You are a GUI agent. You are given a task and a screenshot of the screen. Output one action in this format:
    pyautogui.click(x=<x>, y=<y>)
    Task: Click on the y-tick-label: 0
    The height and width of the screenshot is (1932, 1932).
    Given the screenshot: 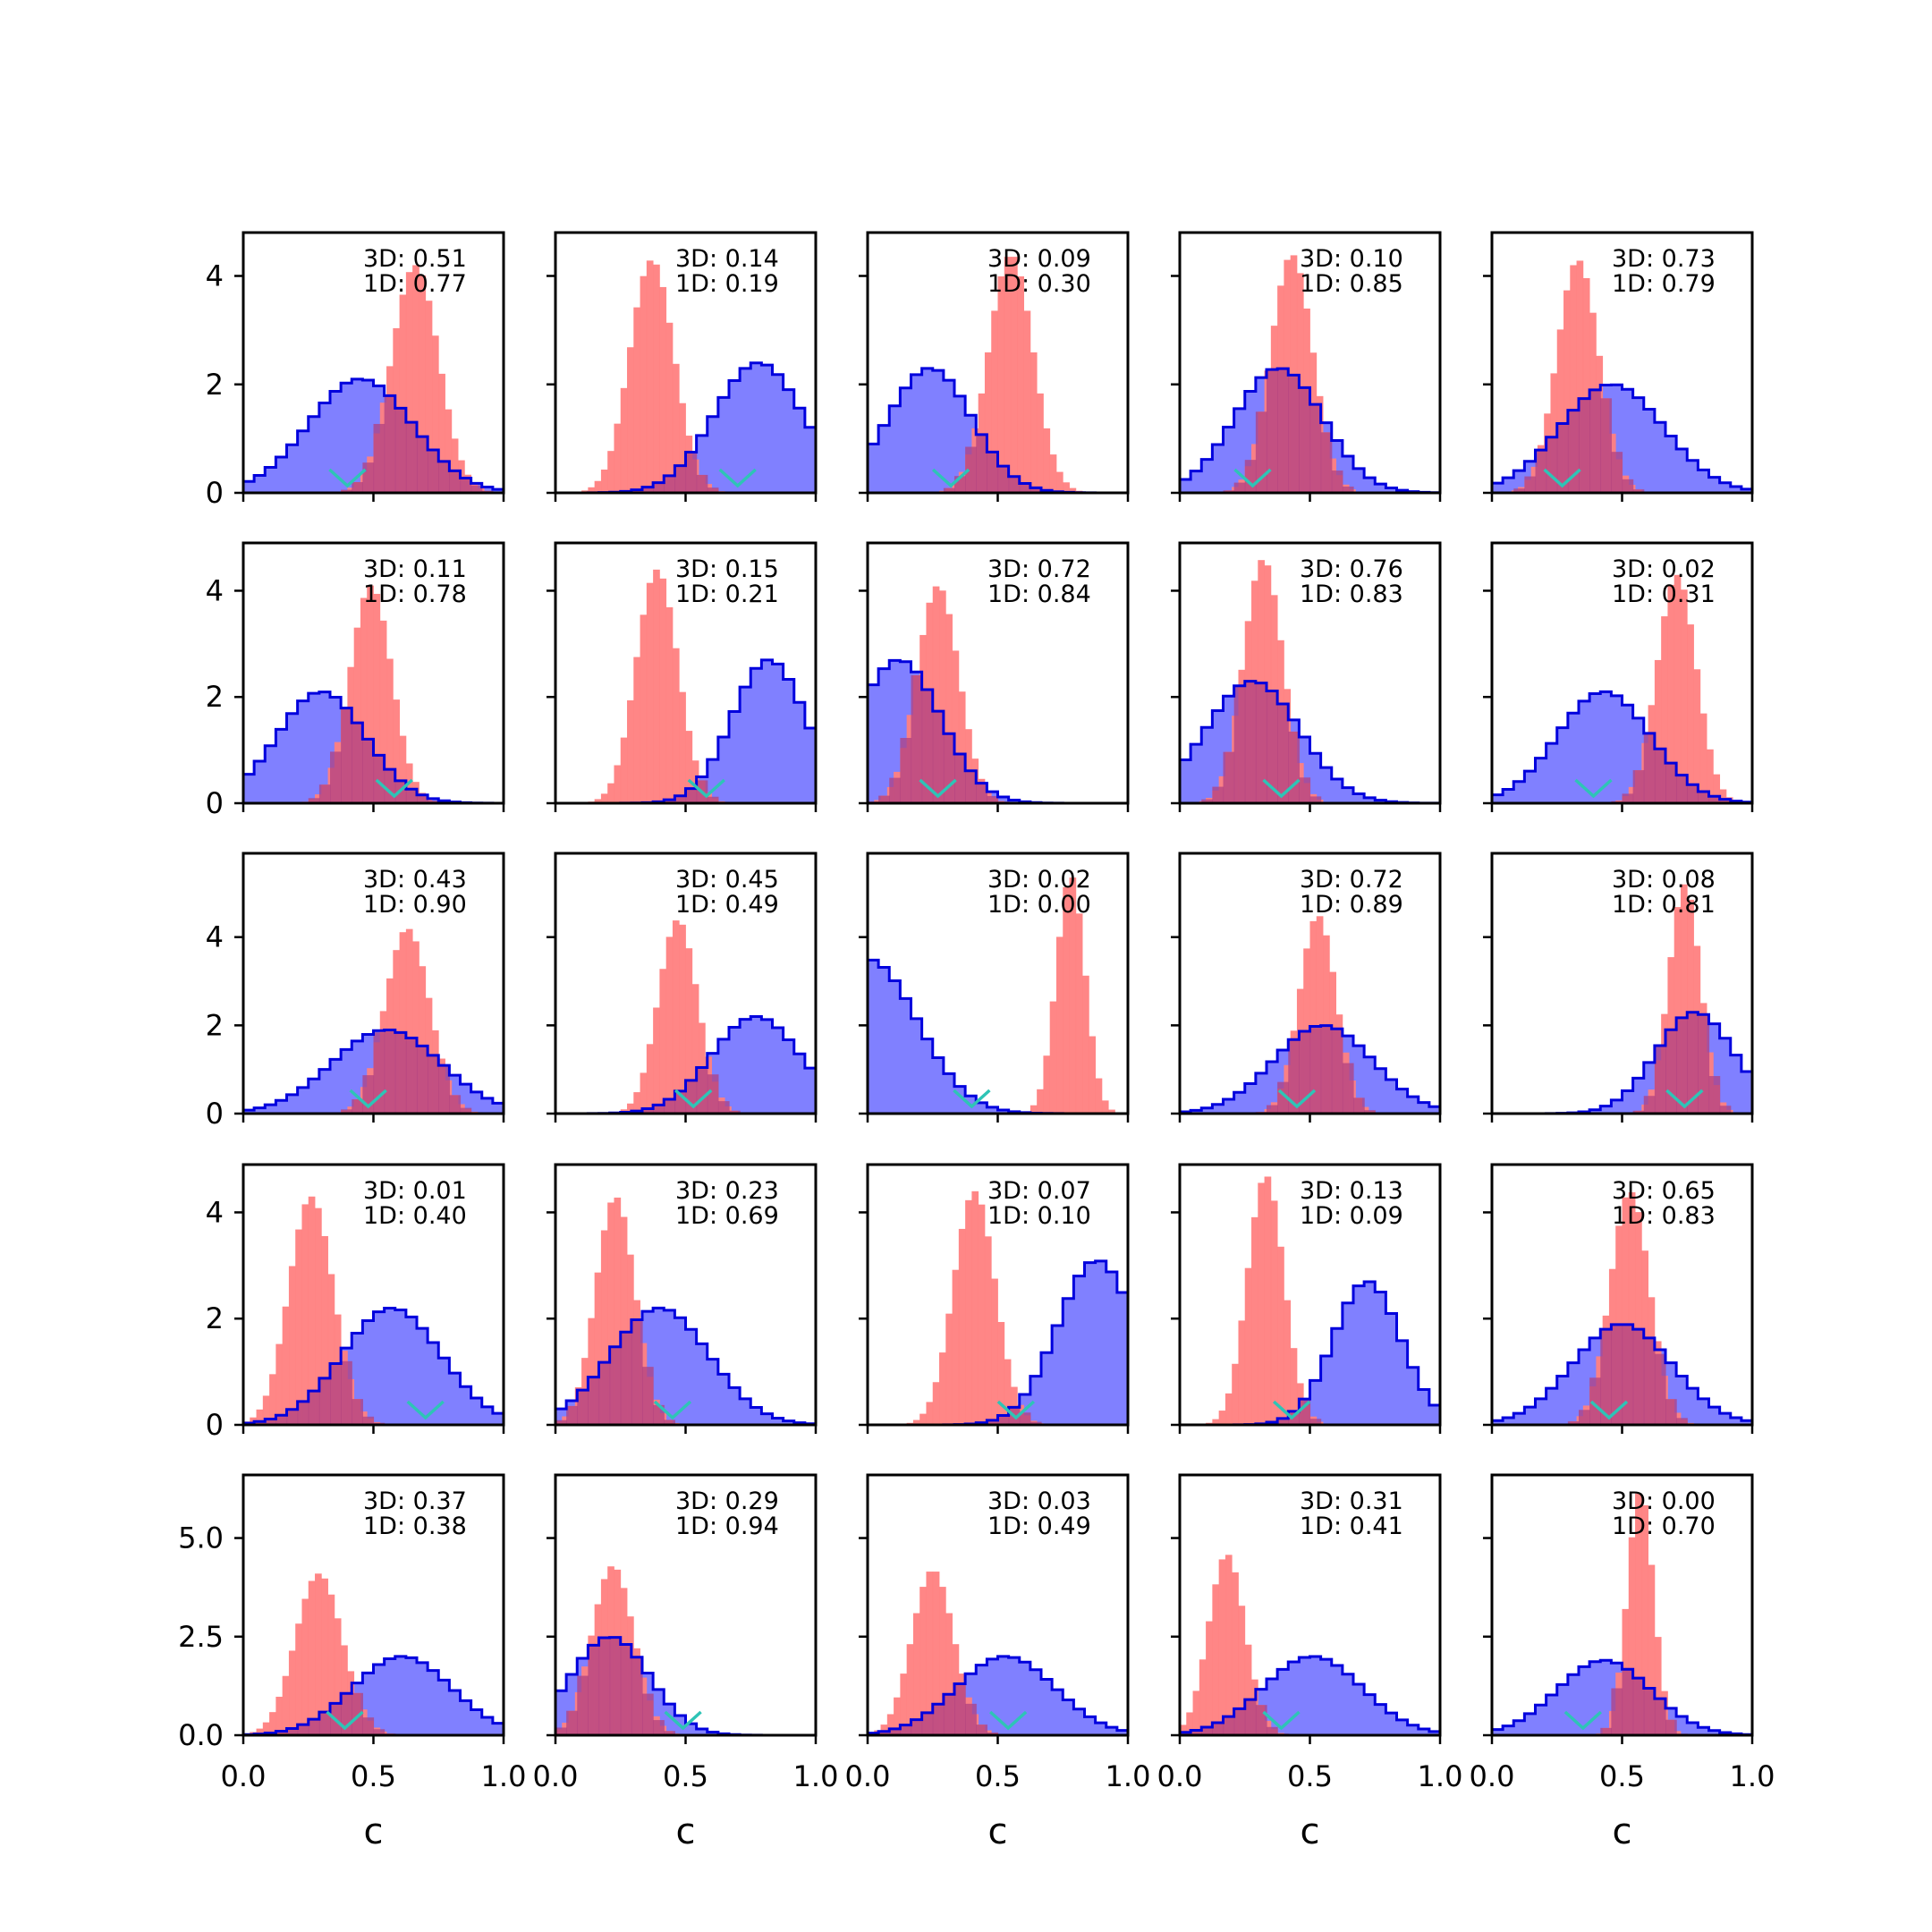 What is the action you would take?
    pyautogui.click(x=215, y=1114)
    